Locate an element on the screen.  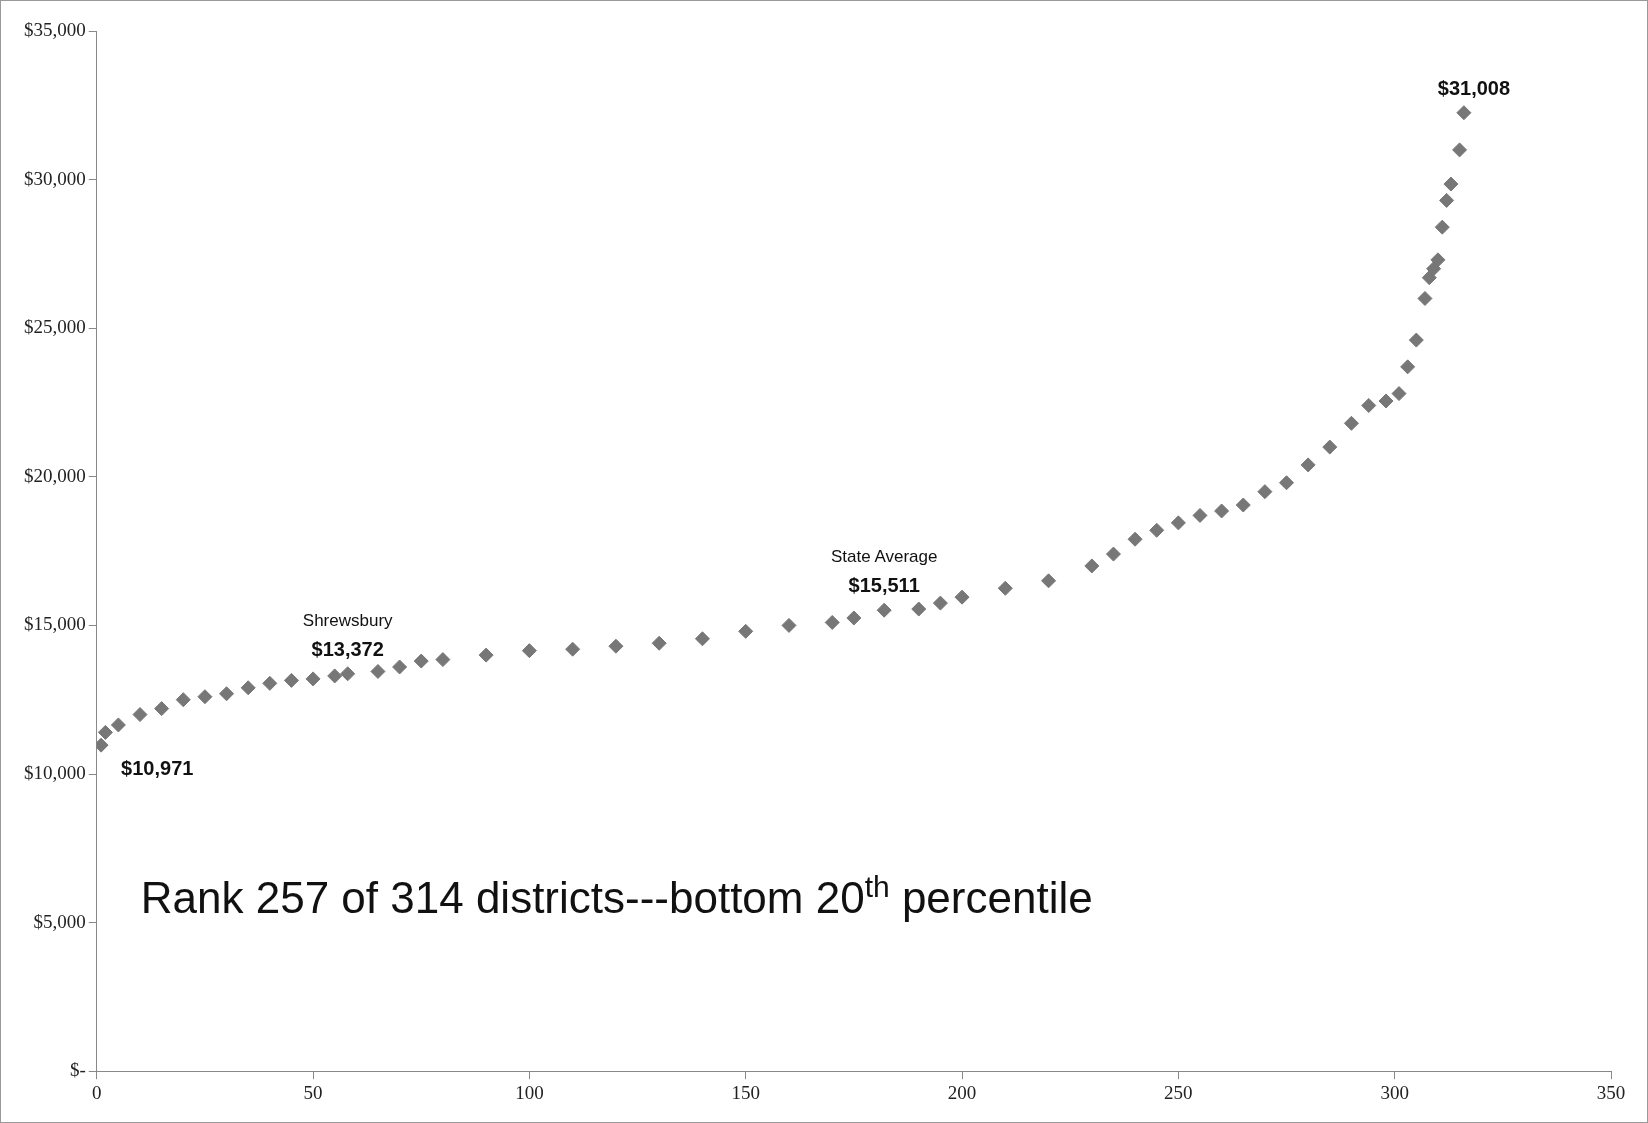
x-tick-label: 0 is located at coordinates (97, 1092).